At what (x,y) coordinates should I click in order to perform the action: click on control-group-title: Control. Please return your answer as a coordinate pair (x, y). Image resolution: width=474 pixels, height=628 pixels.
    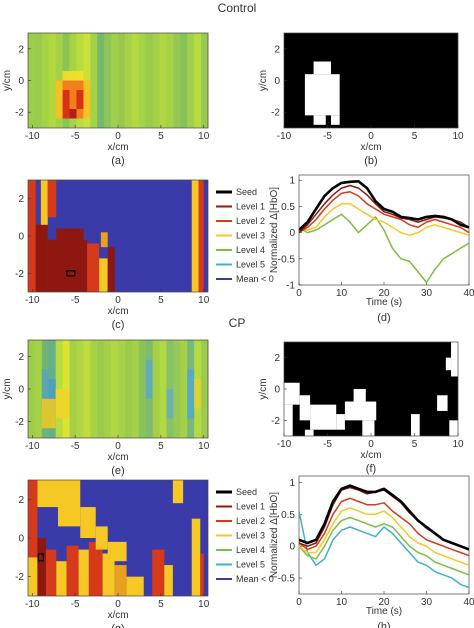
    Looking at the image, I should click on (237, 8).